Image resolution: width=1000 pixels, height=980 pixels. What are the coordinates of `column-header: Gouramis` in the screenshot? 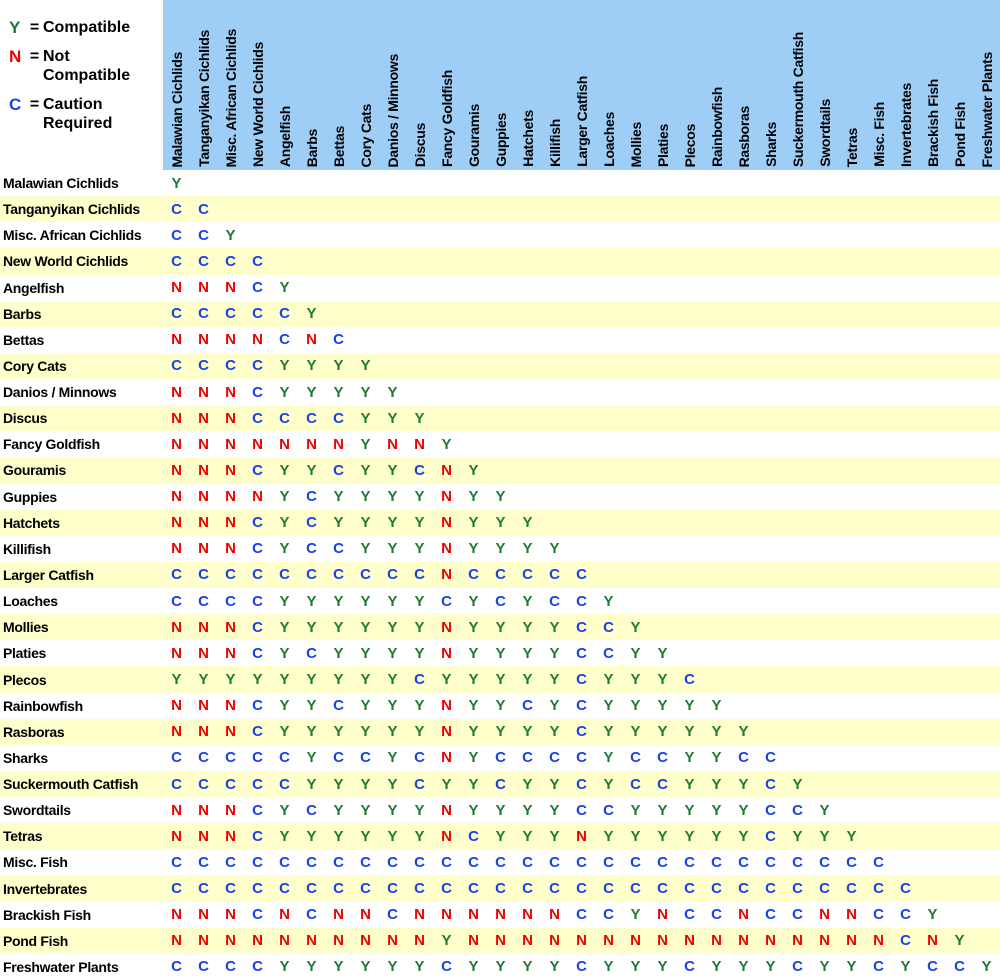 It's located at (473, 85).